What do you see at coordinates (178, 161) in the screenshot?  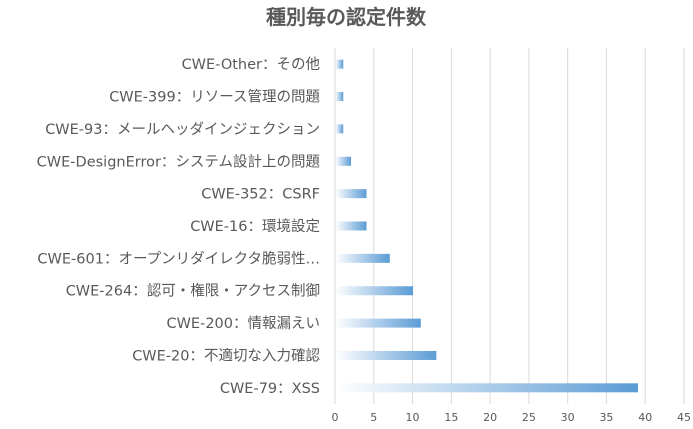 I see `category-label: CWE-DesignError：システム設計上の問題` at bounding box center [178, 161].